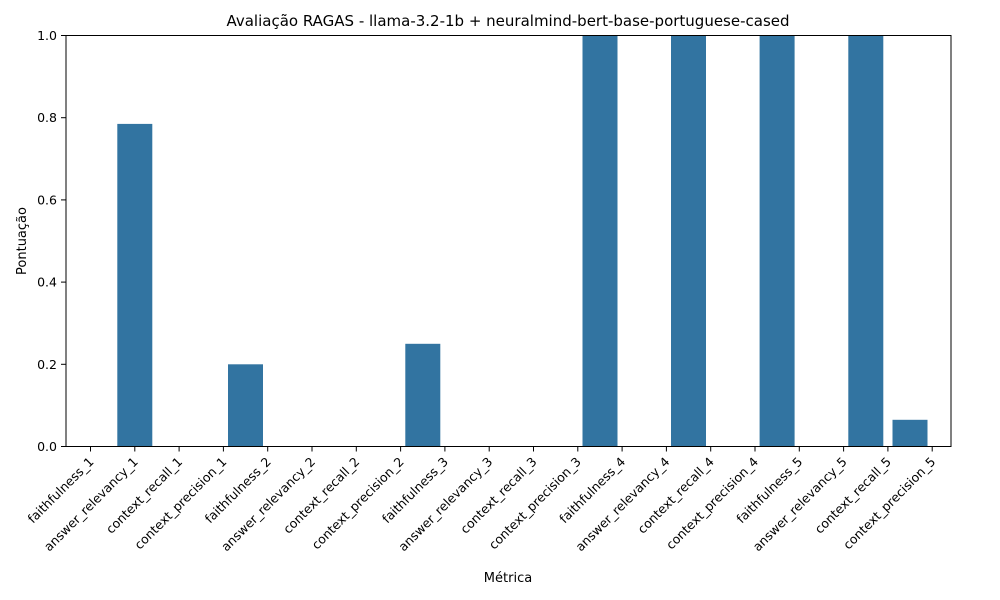  What do you see at coordinates (321, 495) in the screenshot?
I see `x-tick-label: context_recall_2` at bounding box center [321, 495].